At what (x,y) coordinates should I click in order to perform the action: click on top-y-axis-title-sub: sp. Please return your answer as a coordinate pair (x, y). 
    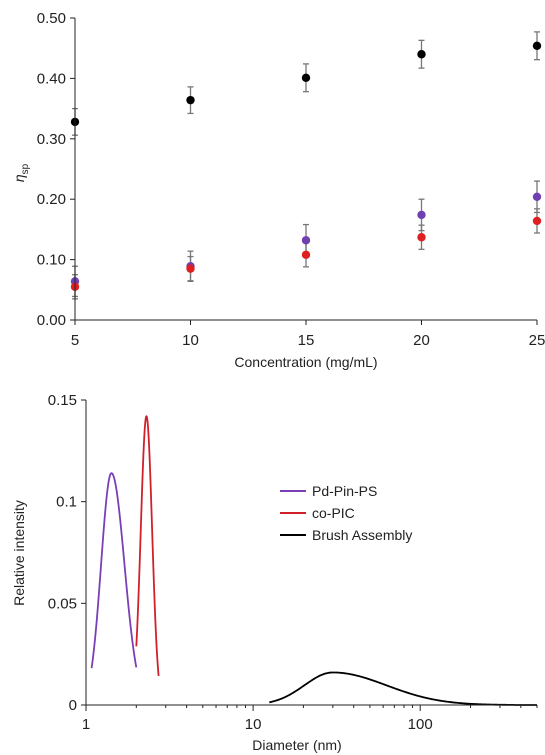
    Looking at the image, I should click on (25, 168).